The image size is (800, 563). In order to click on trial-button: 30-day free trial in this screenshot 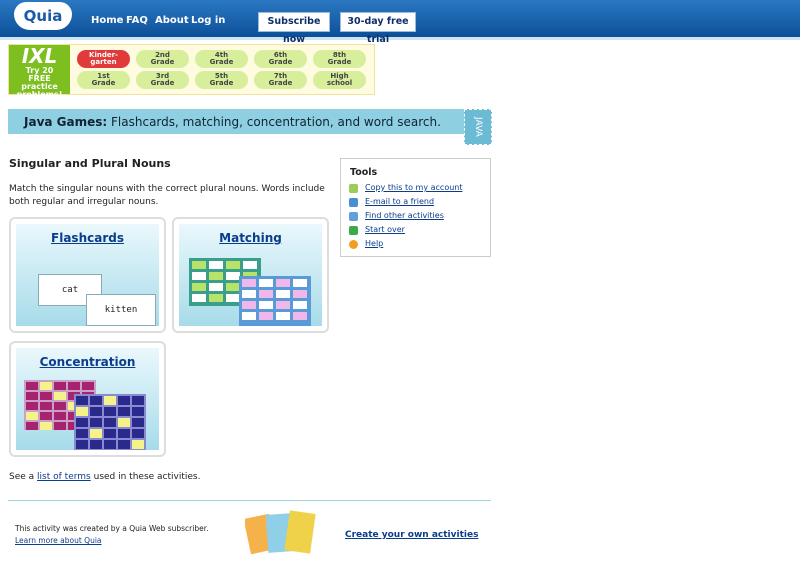, I will do `click(378, 28)`.